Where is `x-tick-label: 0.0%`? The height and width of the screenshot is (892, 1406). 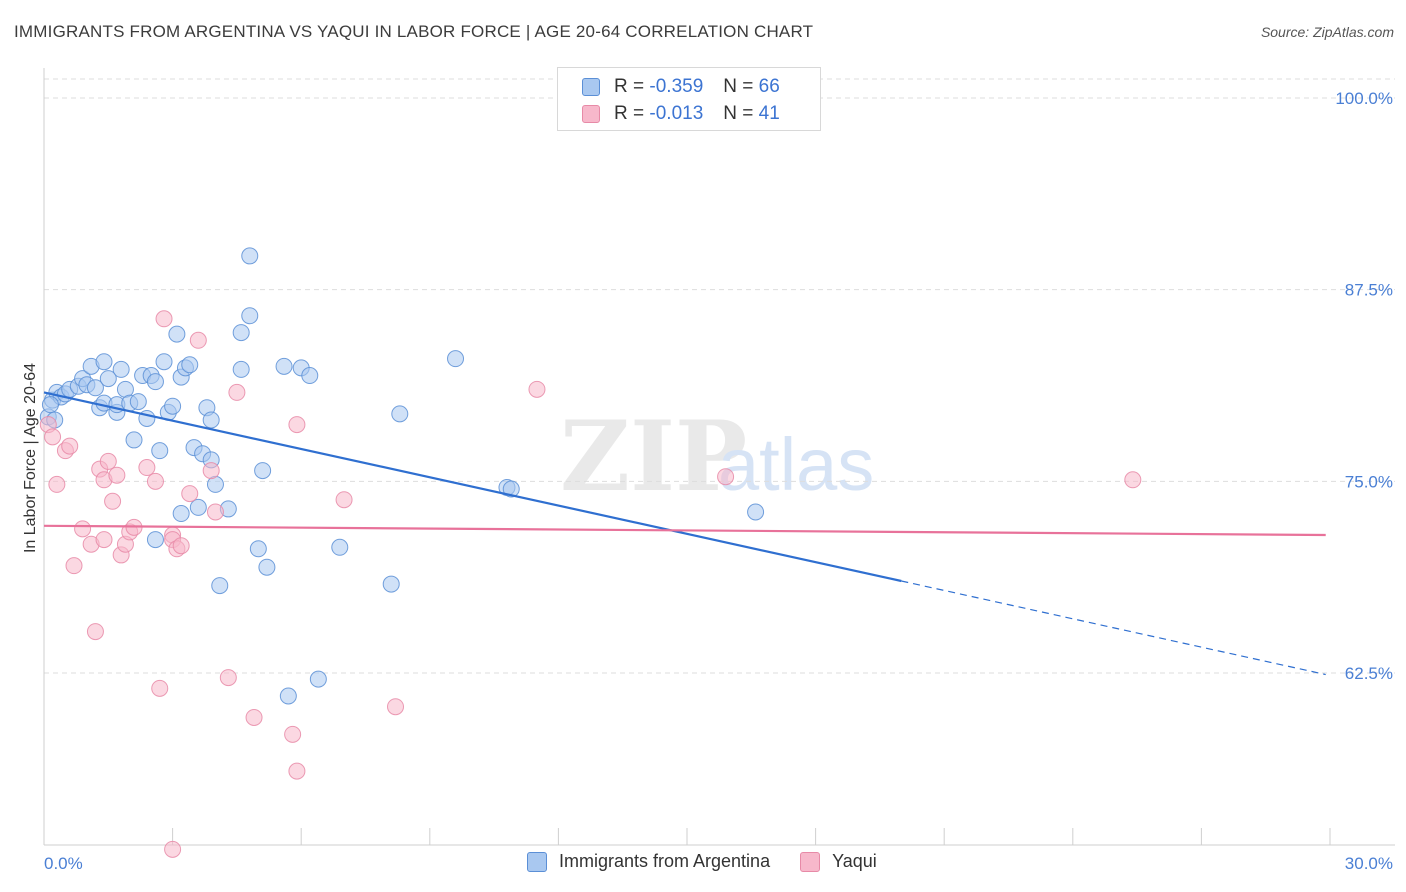 x-tick-label: 0.0% is located at coordinates (63, 863).